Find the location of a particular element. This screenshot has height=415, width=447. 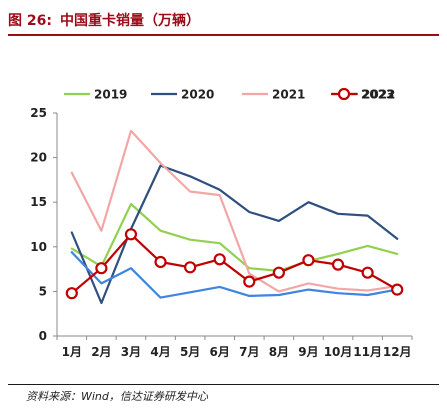

x-tick-label: 12月 is located at coordinates (397, 352).